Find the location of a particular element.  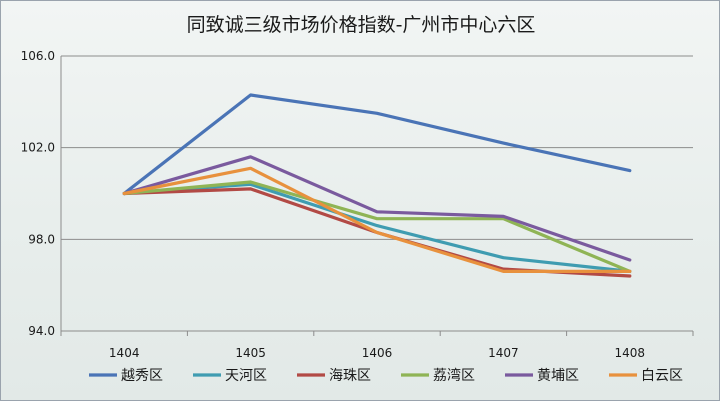

legend-label: 海珠区 is located at coordinates (350, 376).